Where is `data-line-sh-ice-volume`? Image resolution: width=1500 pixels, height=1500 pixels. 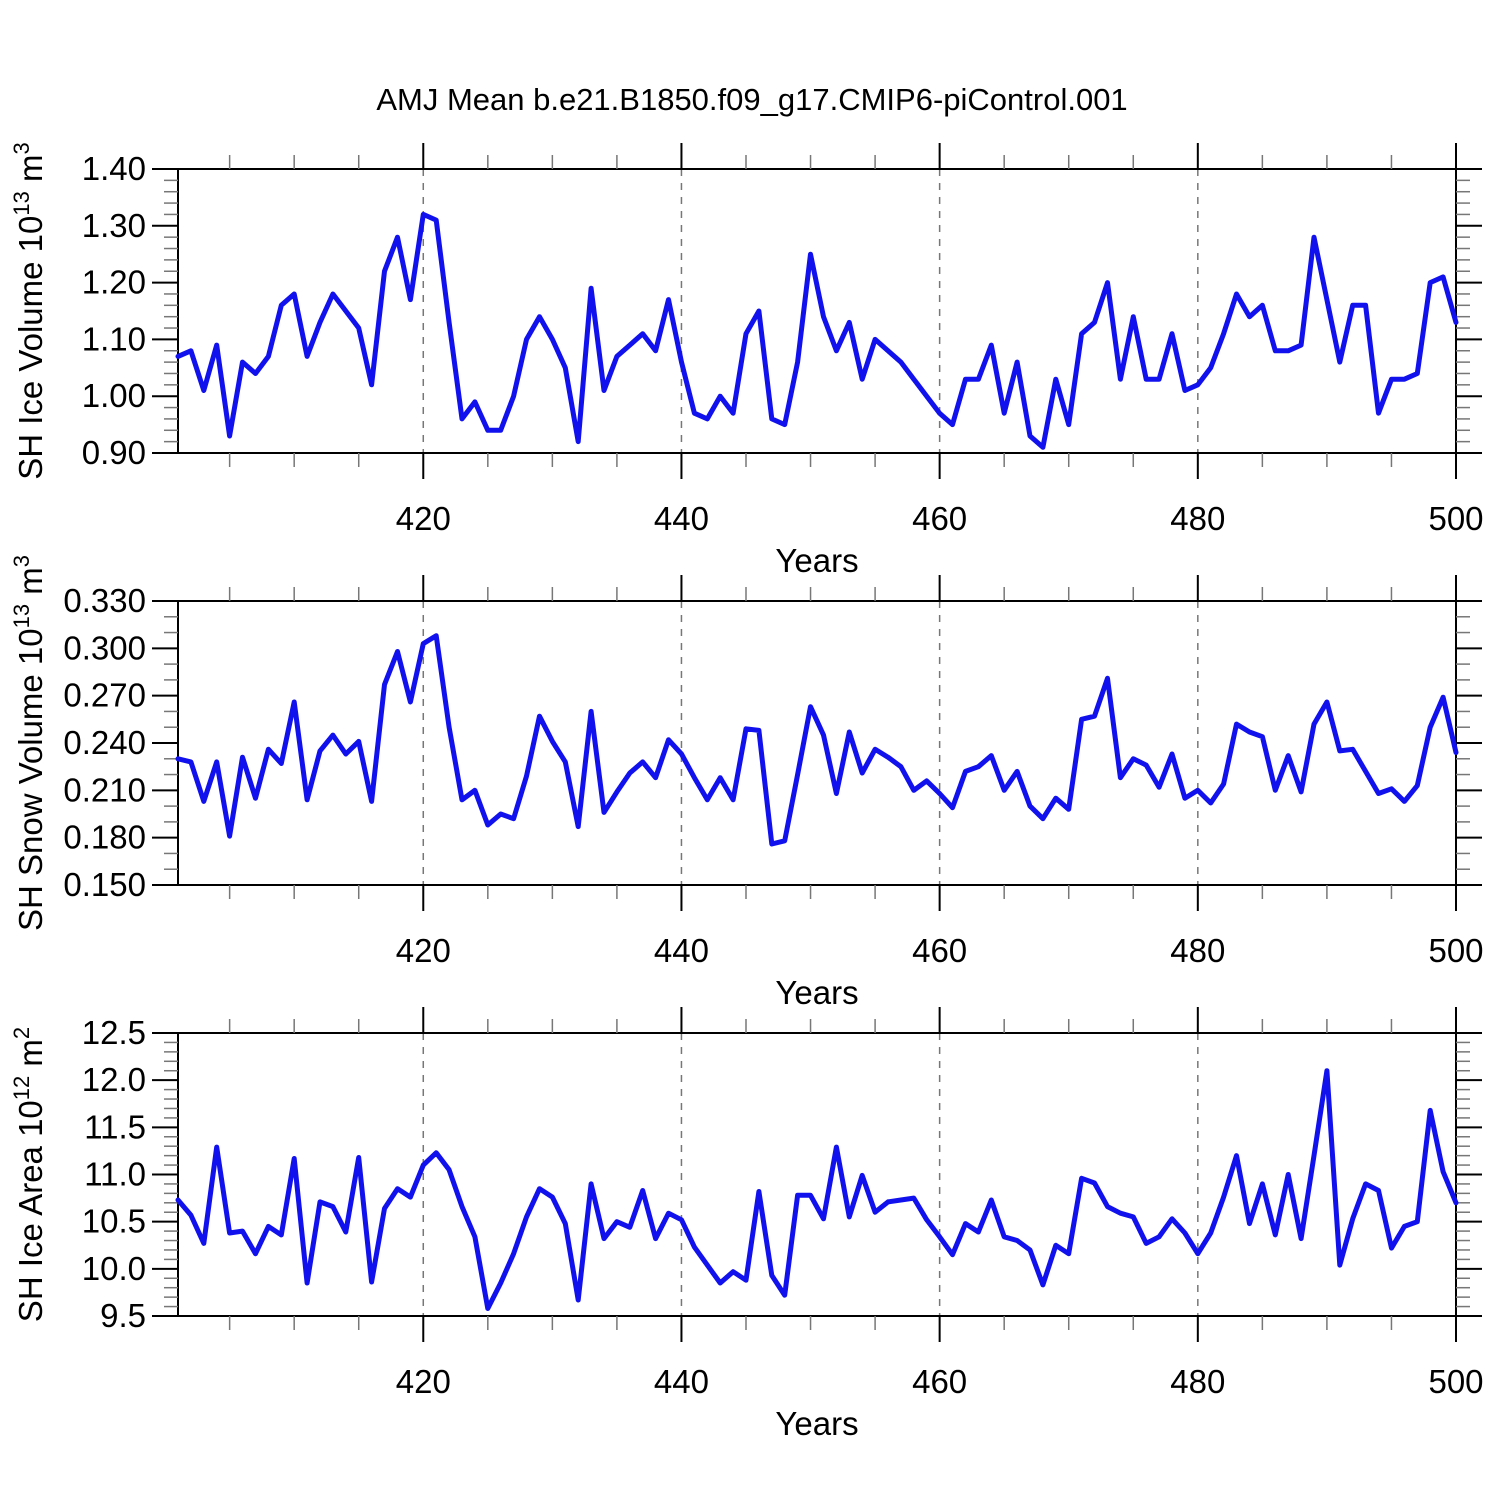
data-line-sh-ice-volume is located at coordinates (817, 330).